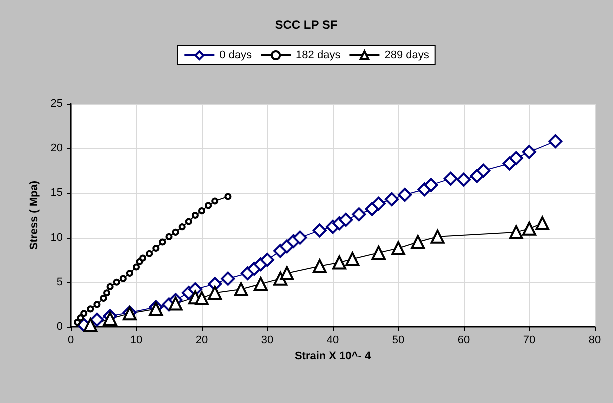 Image resolution: width=613 pixels, height=403 pixels. Describe the element at coordinates (59, 327) in the screenshot. I see `y-tick-label: 0` at that location.